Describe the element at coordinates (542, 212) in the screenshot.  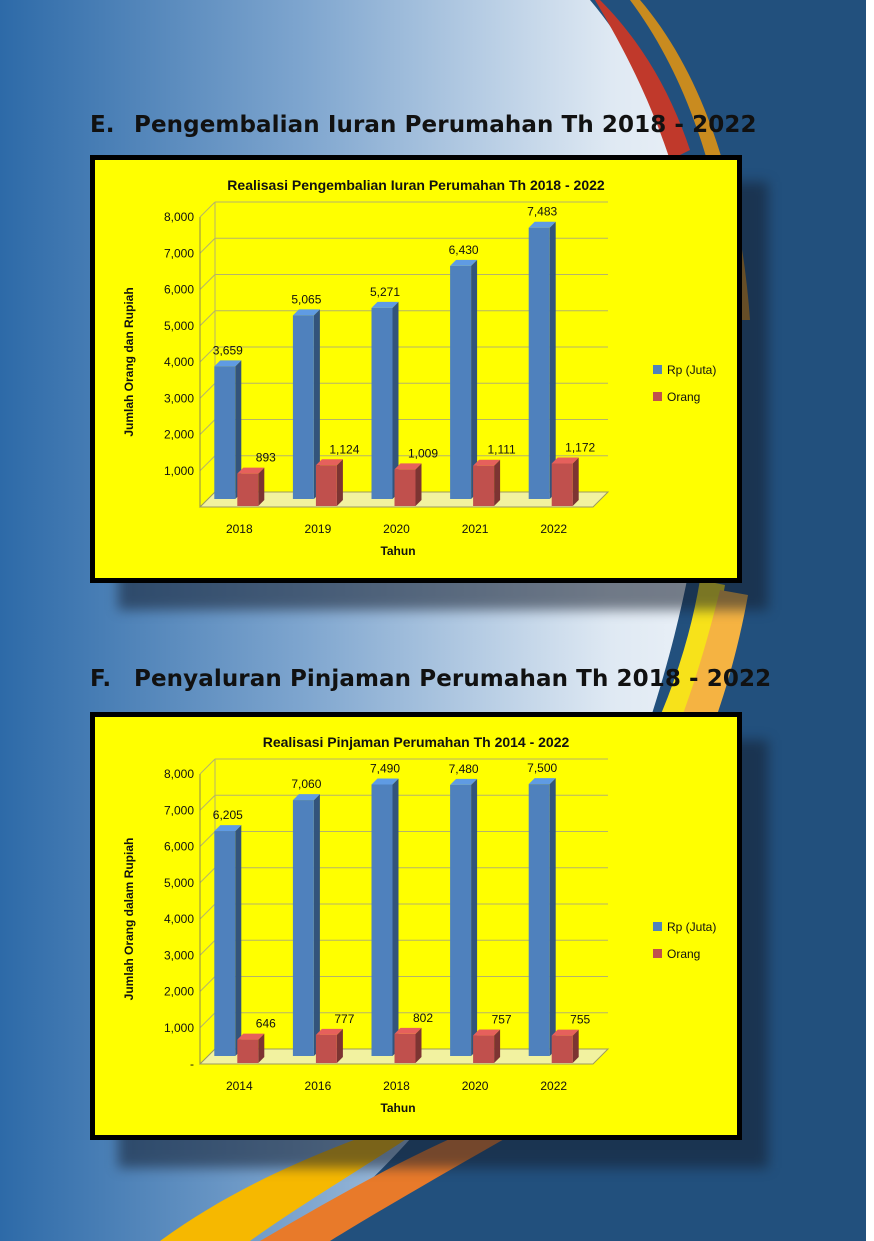
I see `data-label: 7,483` at that location.